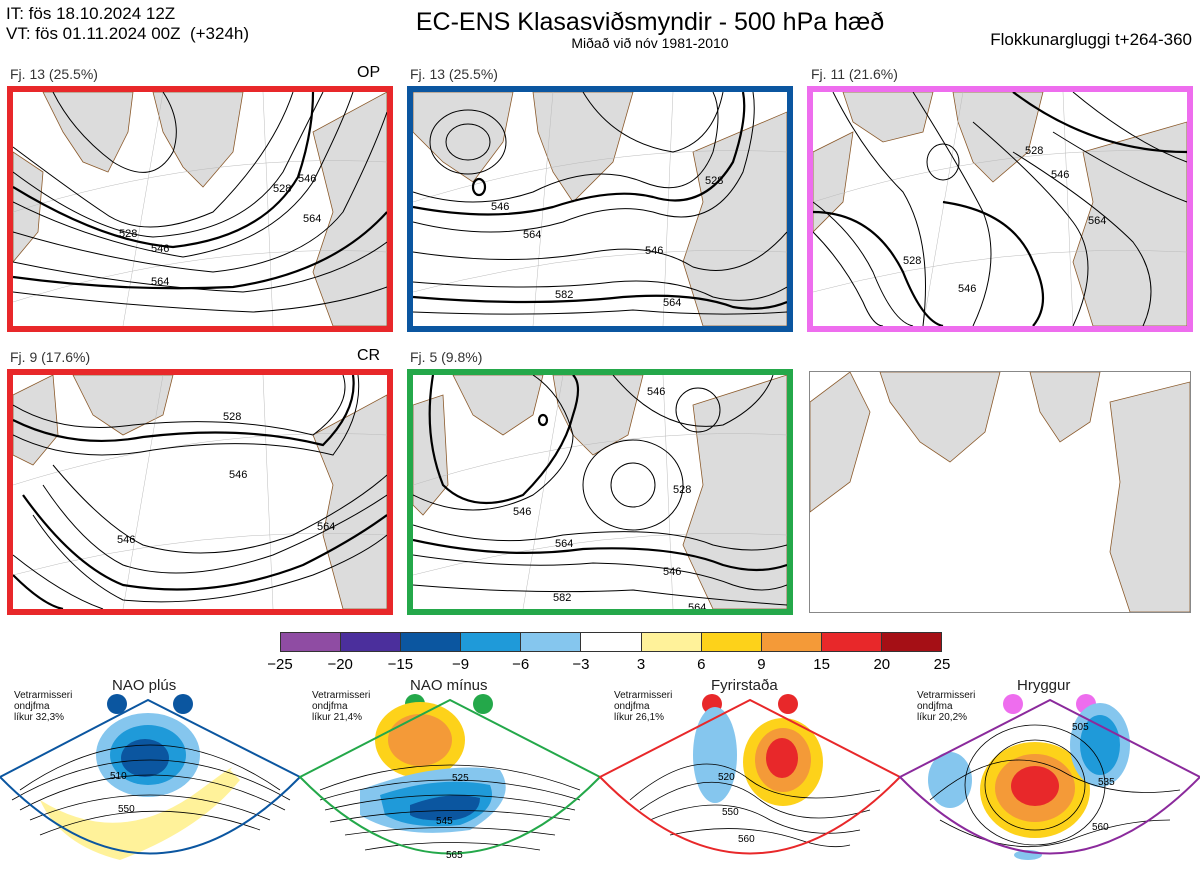 This screenshot has height=871, width=1200. What do you see at coordinates (454, 855) in the screenshot?
I see `regime-contour-label: 565` at bounding box center [454, 855].